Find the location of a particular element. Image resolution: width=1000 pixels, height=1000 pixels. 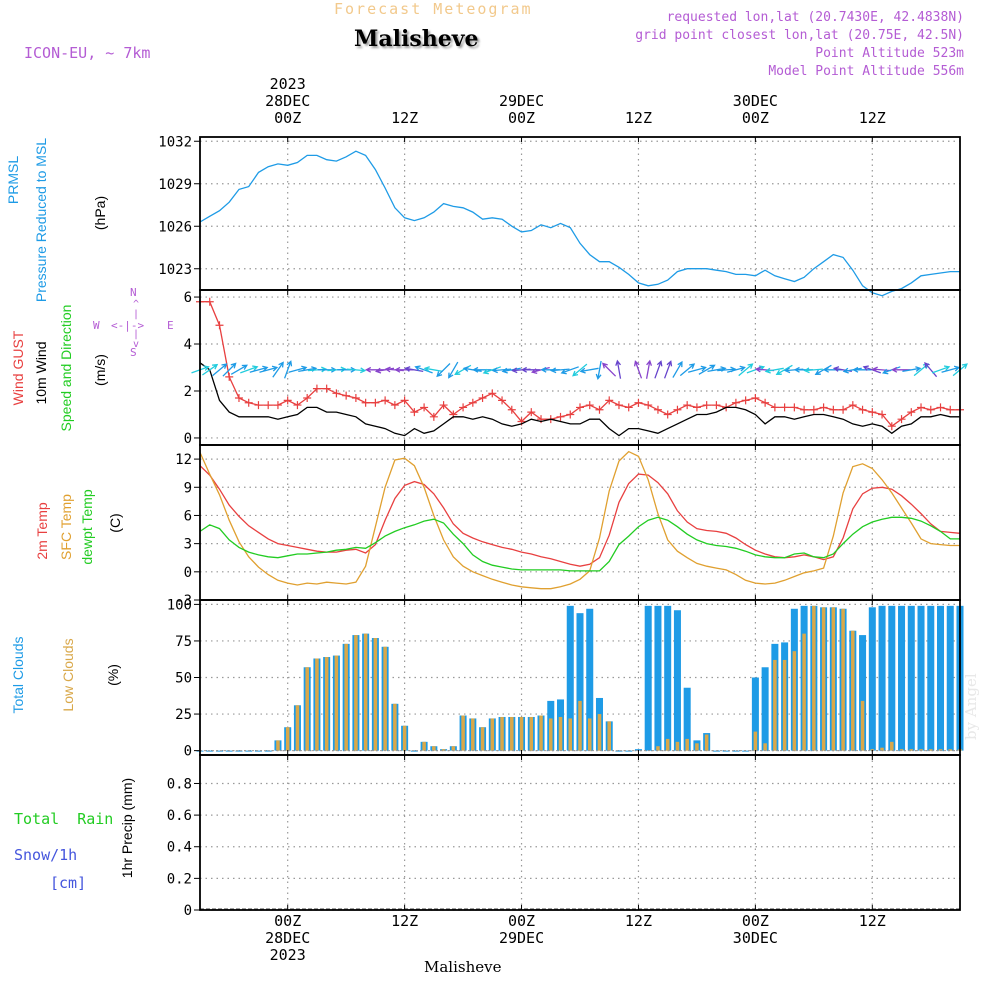

y-tick-label: 1029 is located at coordinates (175, 185).